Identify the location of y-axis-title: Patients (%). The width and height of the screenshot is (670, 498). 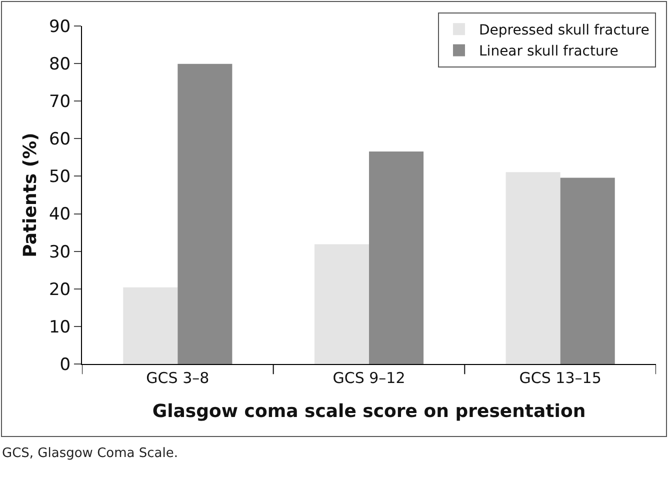
(30, 195).